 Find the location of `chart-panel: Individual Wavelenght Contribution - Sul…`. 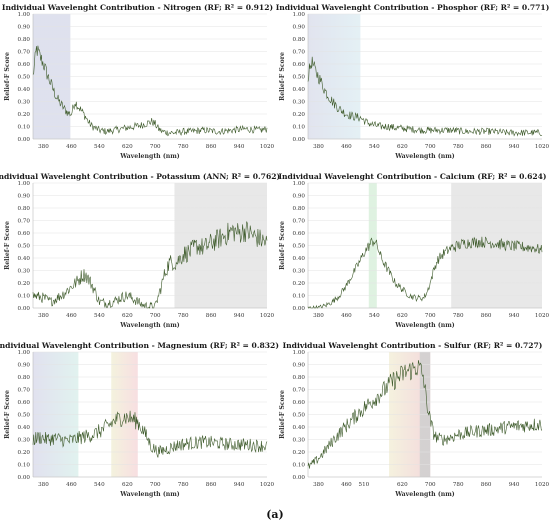

chart-panel: Individual Wavelenght Contribution - Sul… is located at coordinates (414, 419).